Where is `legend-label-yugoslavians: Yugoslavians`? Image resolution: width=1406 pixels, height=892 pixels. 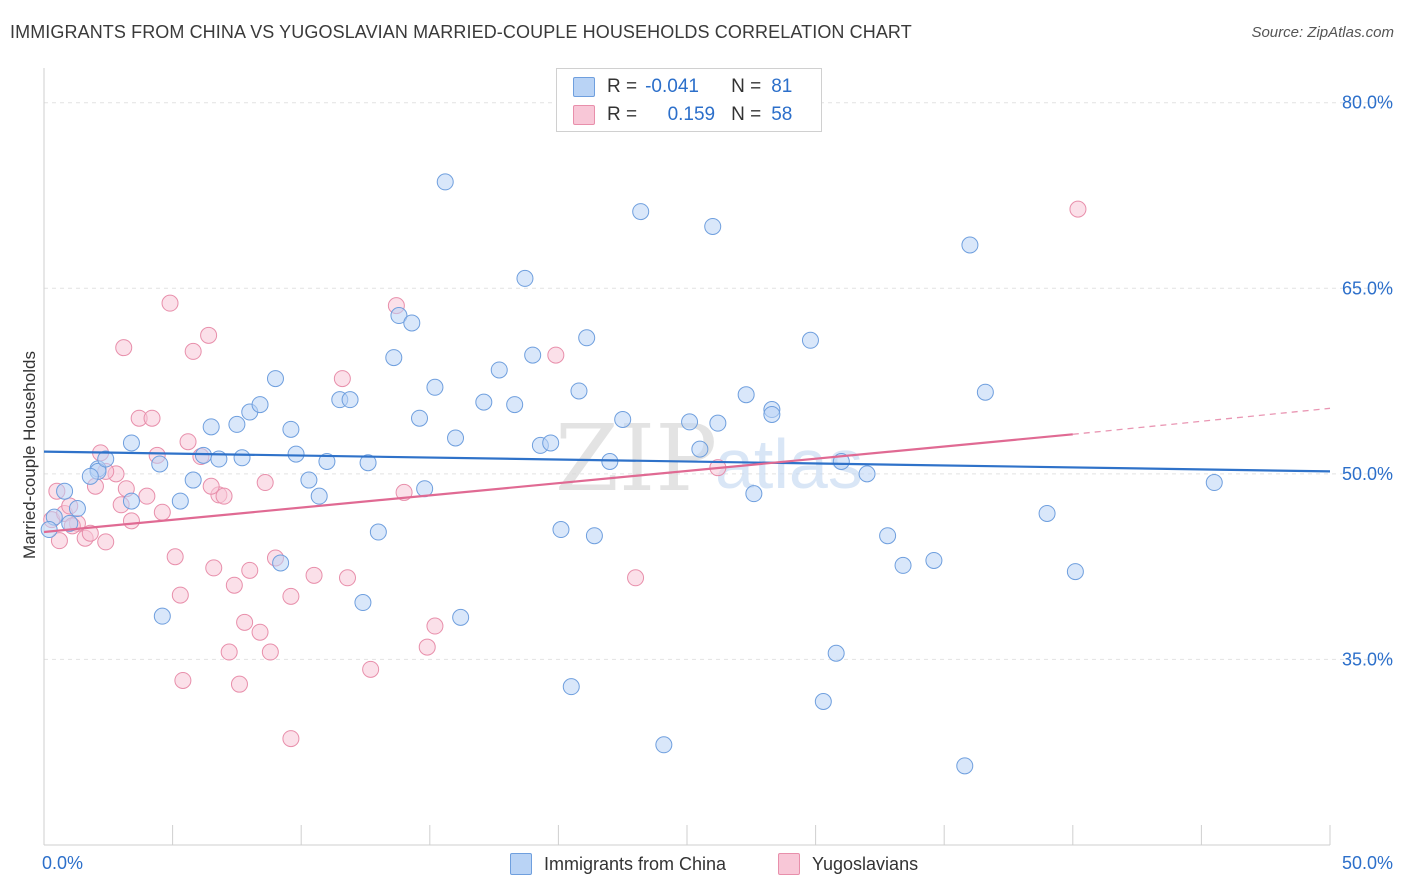
legend-label-yugoslavians: Yugoslavians is located at coordinates (865, 863).